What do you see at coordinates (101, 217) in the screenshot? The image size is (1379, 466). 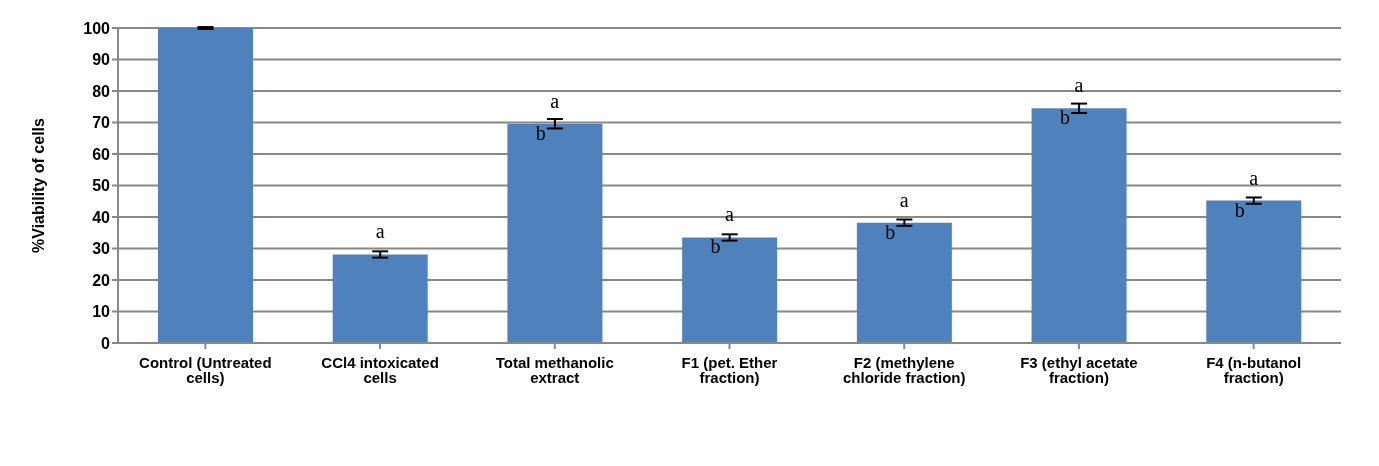 I see `y-tick-label: 40` at bounding box center [101, 217].